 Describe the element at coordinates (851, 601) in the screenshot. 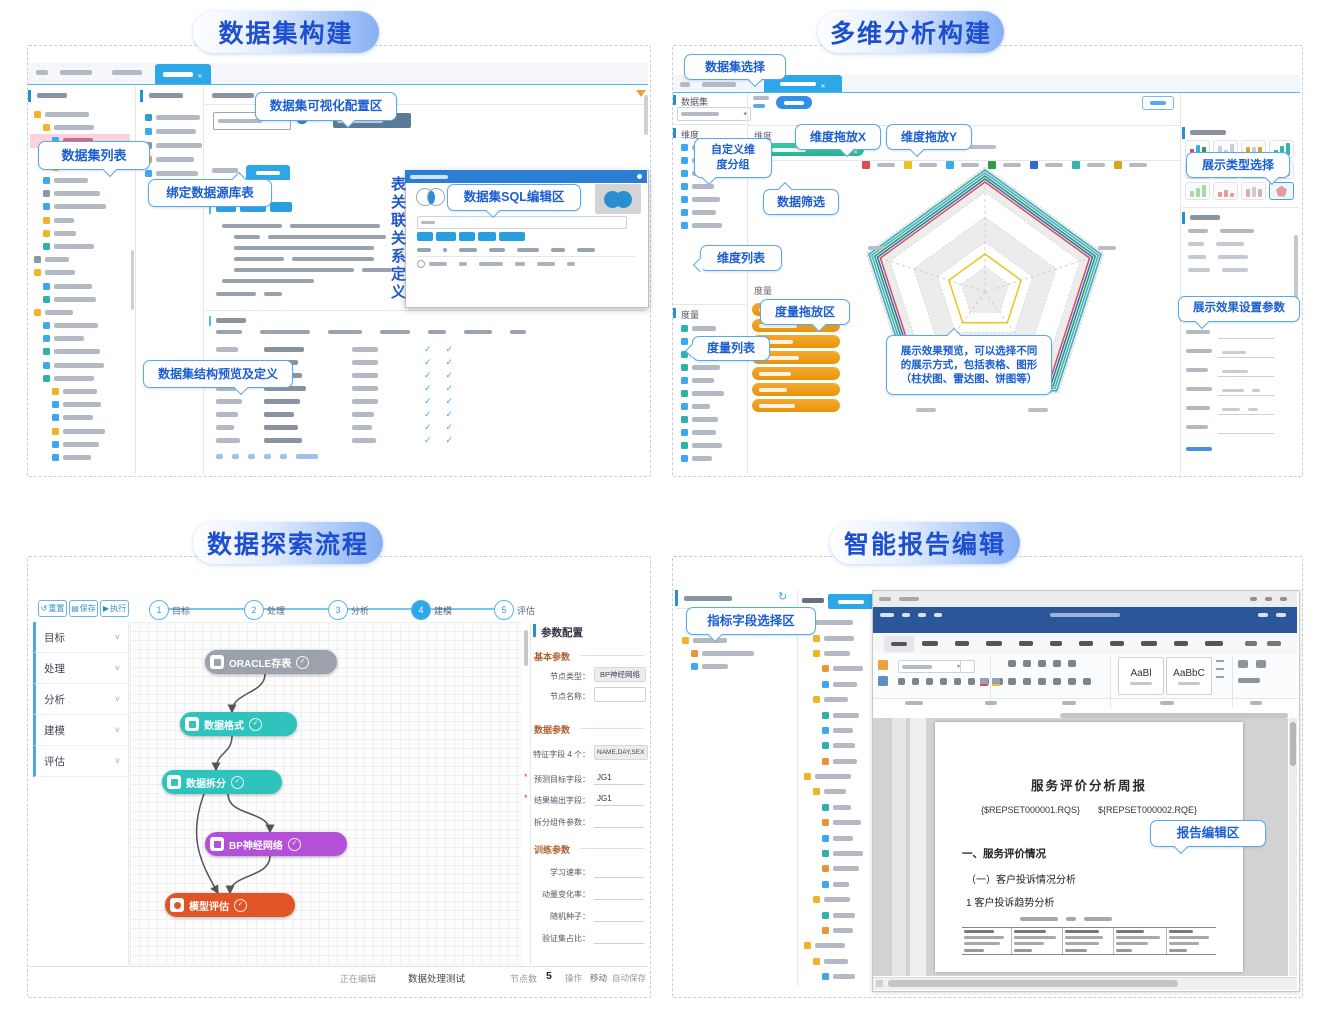

I see `p4-tab-active` at that location.